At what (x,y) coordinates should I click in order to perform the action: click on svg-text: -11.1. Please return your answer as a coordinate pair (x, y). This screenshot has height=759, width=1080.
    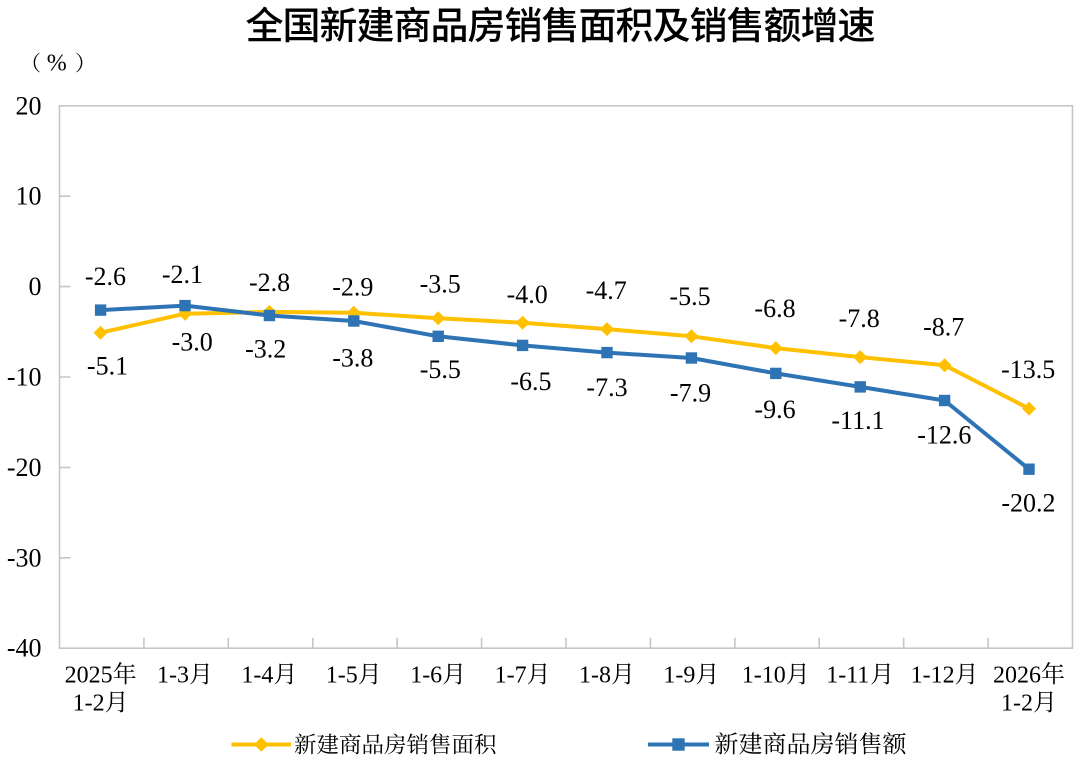
    Looking at the image, I should click on (857, 420).